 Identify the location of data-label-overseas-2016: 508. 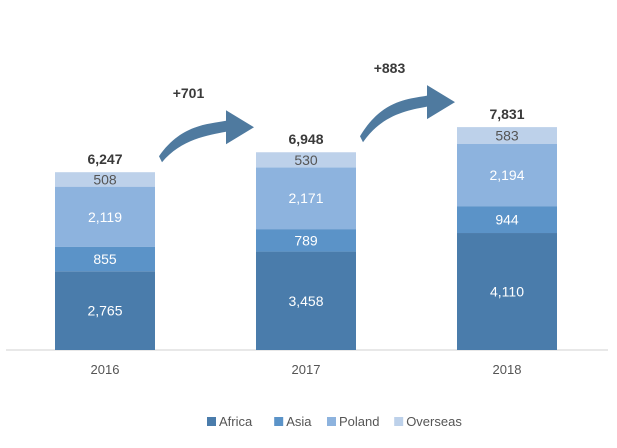
(105, 179).